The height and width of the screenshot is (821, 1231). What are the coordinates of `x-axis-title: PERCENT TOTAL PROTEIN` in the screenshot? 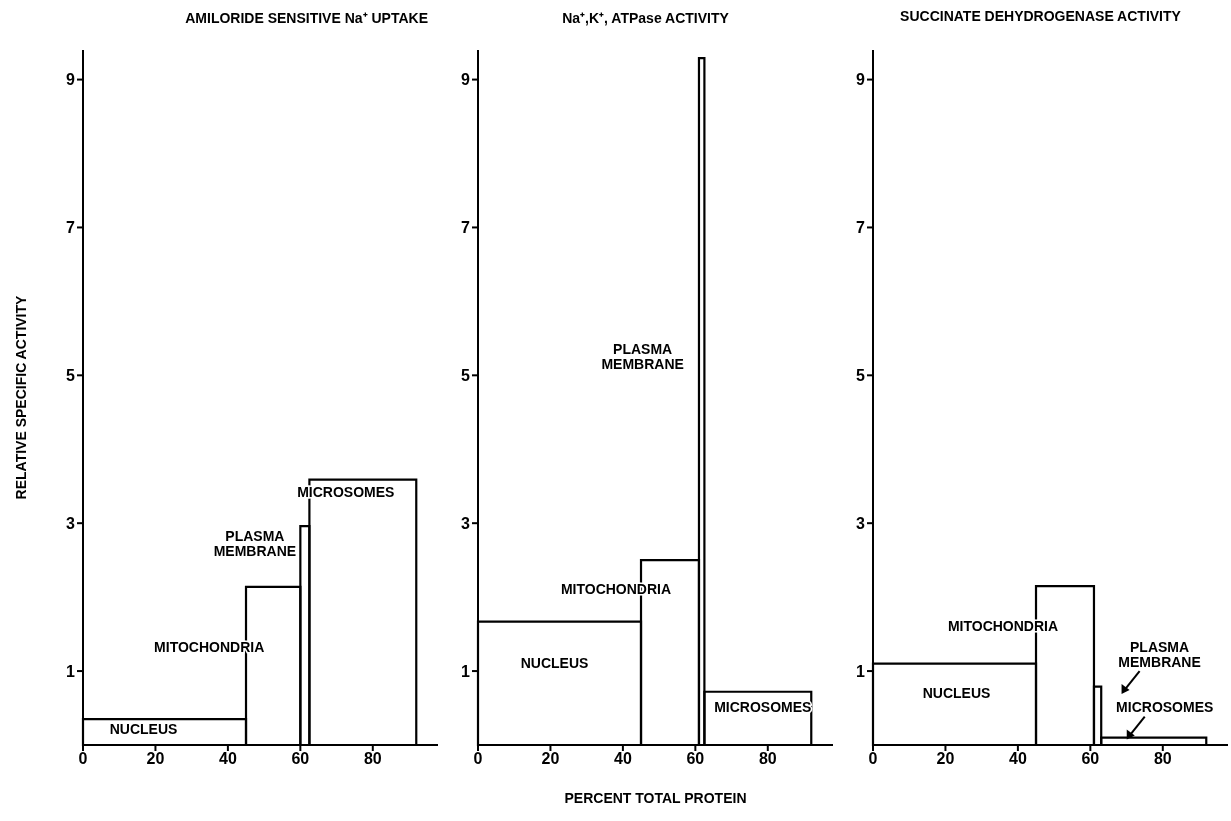 It's located at (655, 798).